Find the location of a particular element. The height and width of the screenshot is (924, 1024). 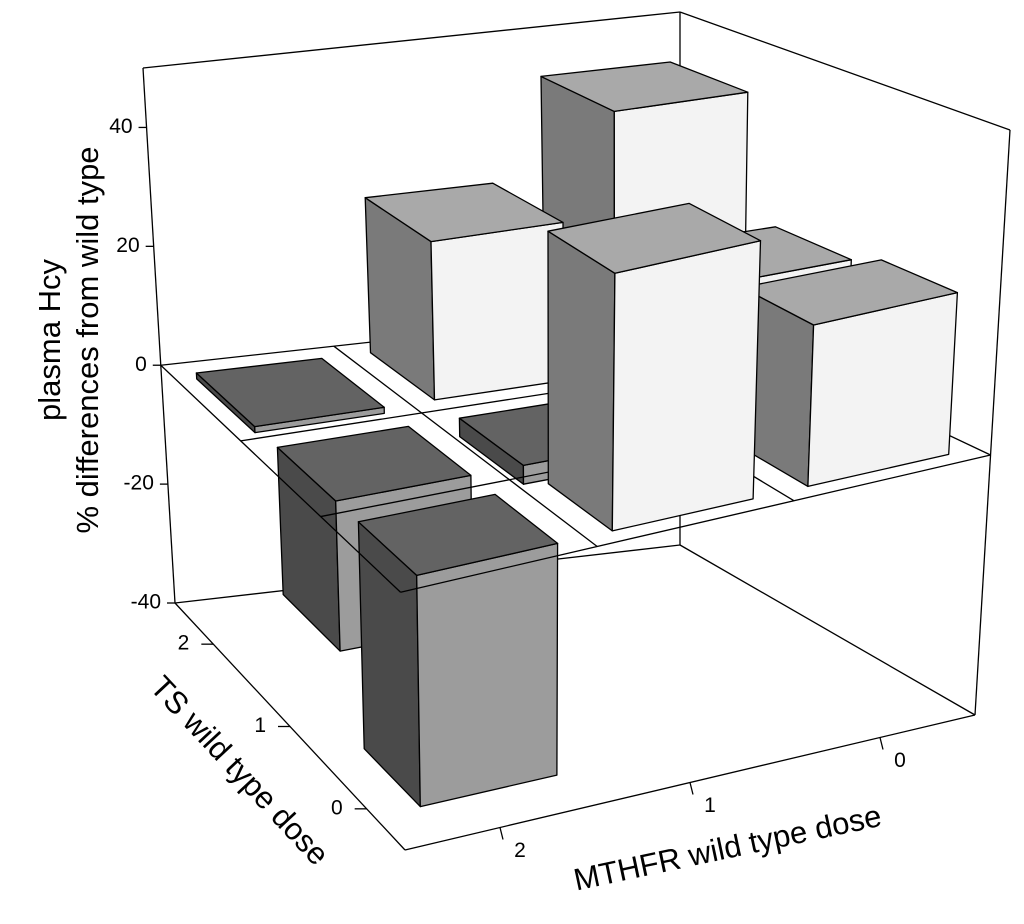

x-tick-label: 2 is located at coordinates (520, 850).